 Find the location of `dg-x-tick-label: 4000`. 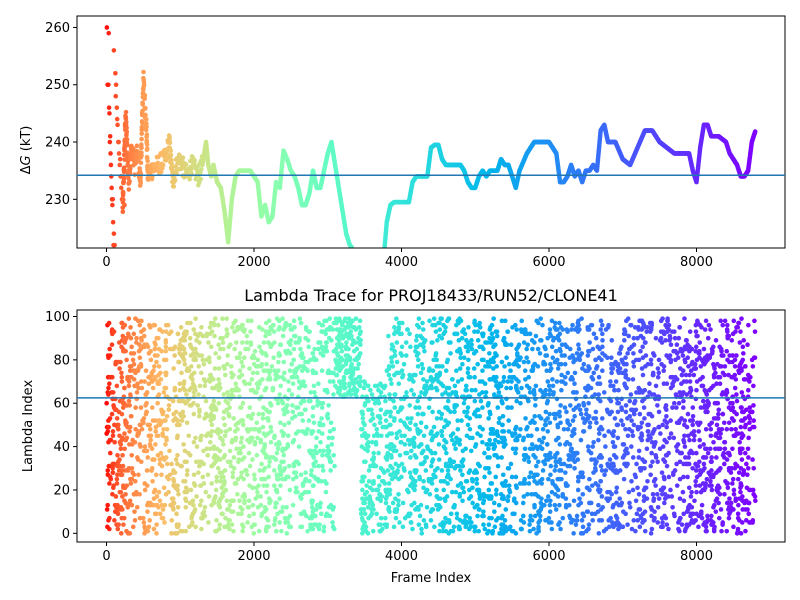

dg-x-tick-label: 4000 is located at coordinates (401, 262).